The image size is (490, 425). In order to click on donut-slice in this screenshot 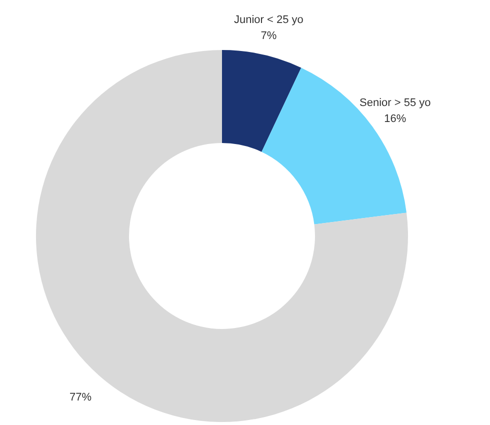, I will do `click(262, 101)`.